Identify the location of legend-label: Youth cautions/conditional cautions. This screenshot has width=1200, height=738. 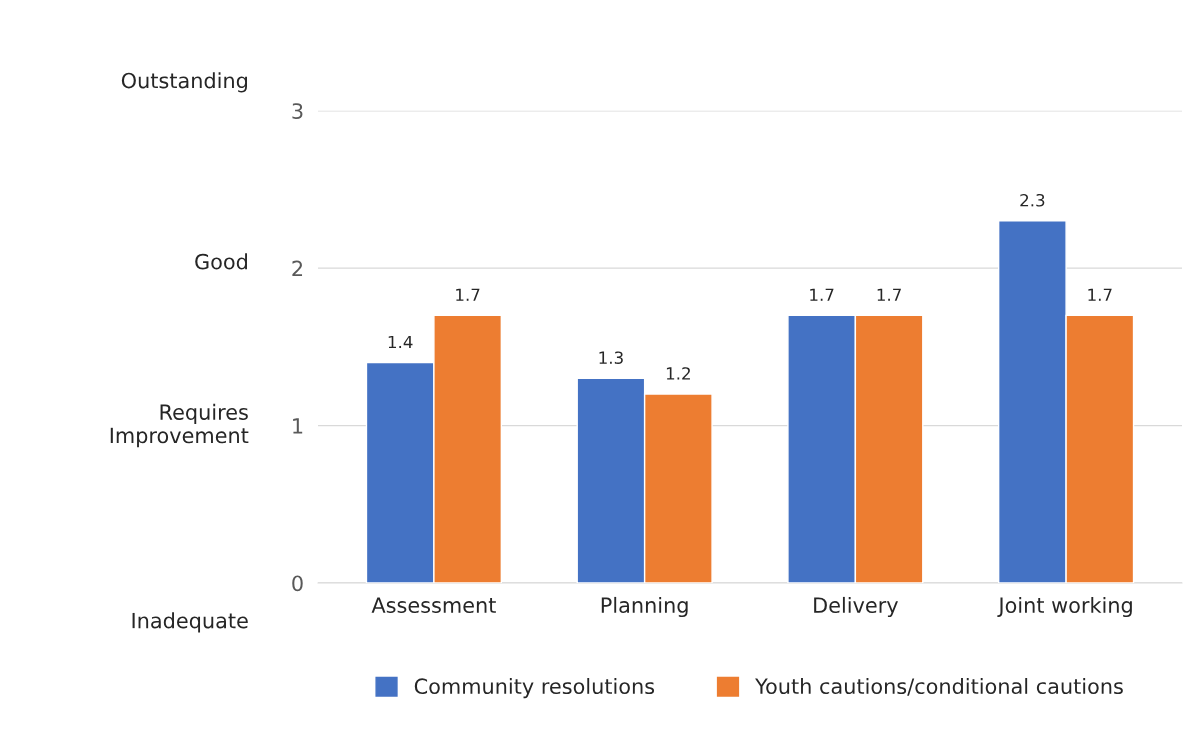
(939, 686).